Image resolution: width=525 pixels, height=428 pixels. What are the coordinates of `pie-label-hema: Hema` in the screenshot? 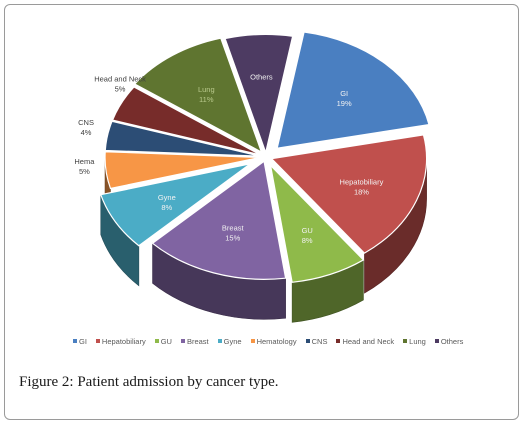 It's located at (84, 161).